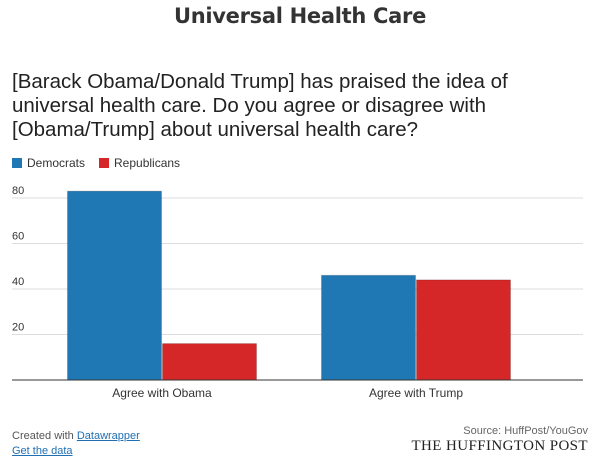 The width and height of the screenshot is (600, 462). I want to click on legend-swatch-republicans, so click(104, 163).